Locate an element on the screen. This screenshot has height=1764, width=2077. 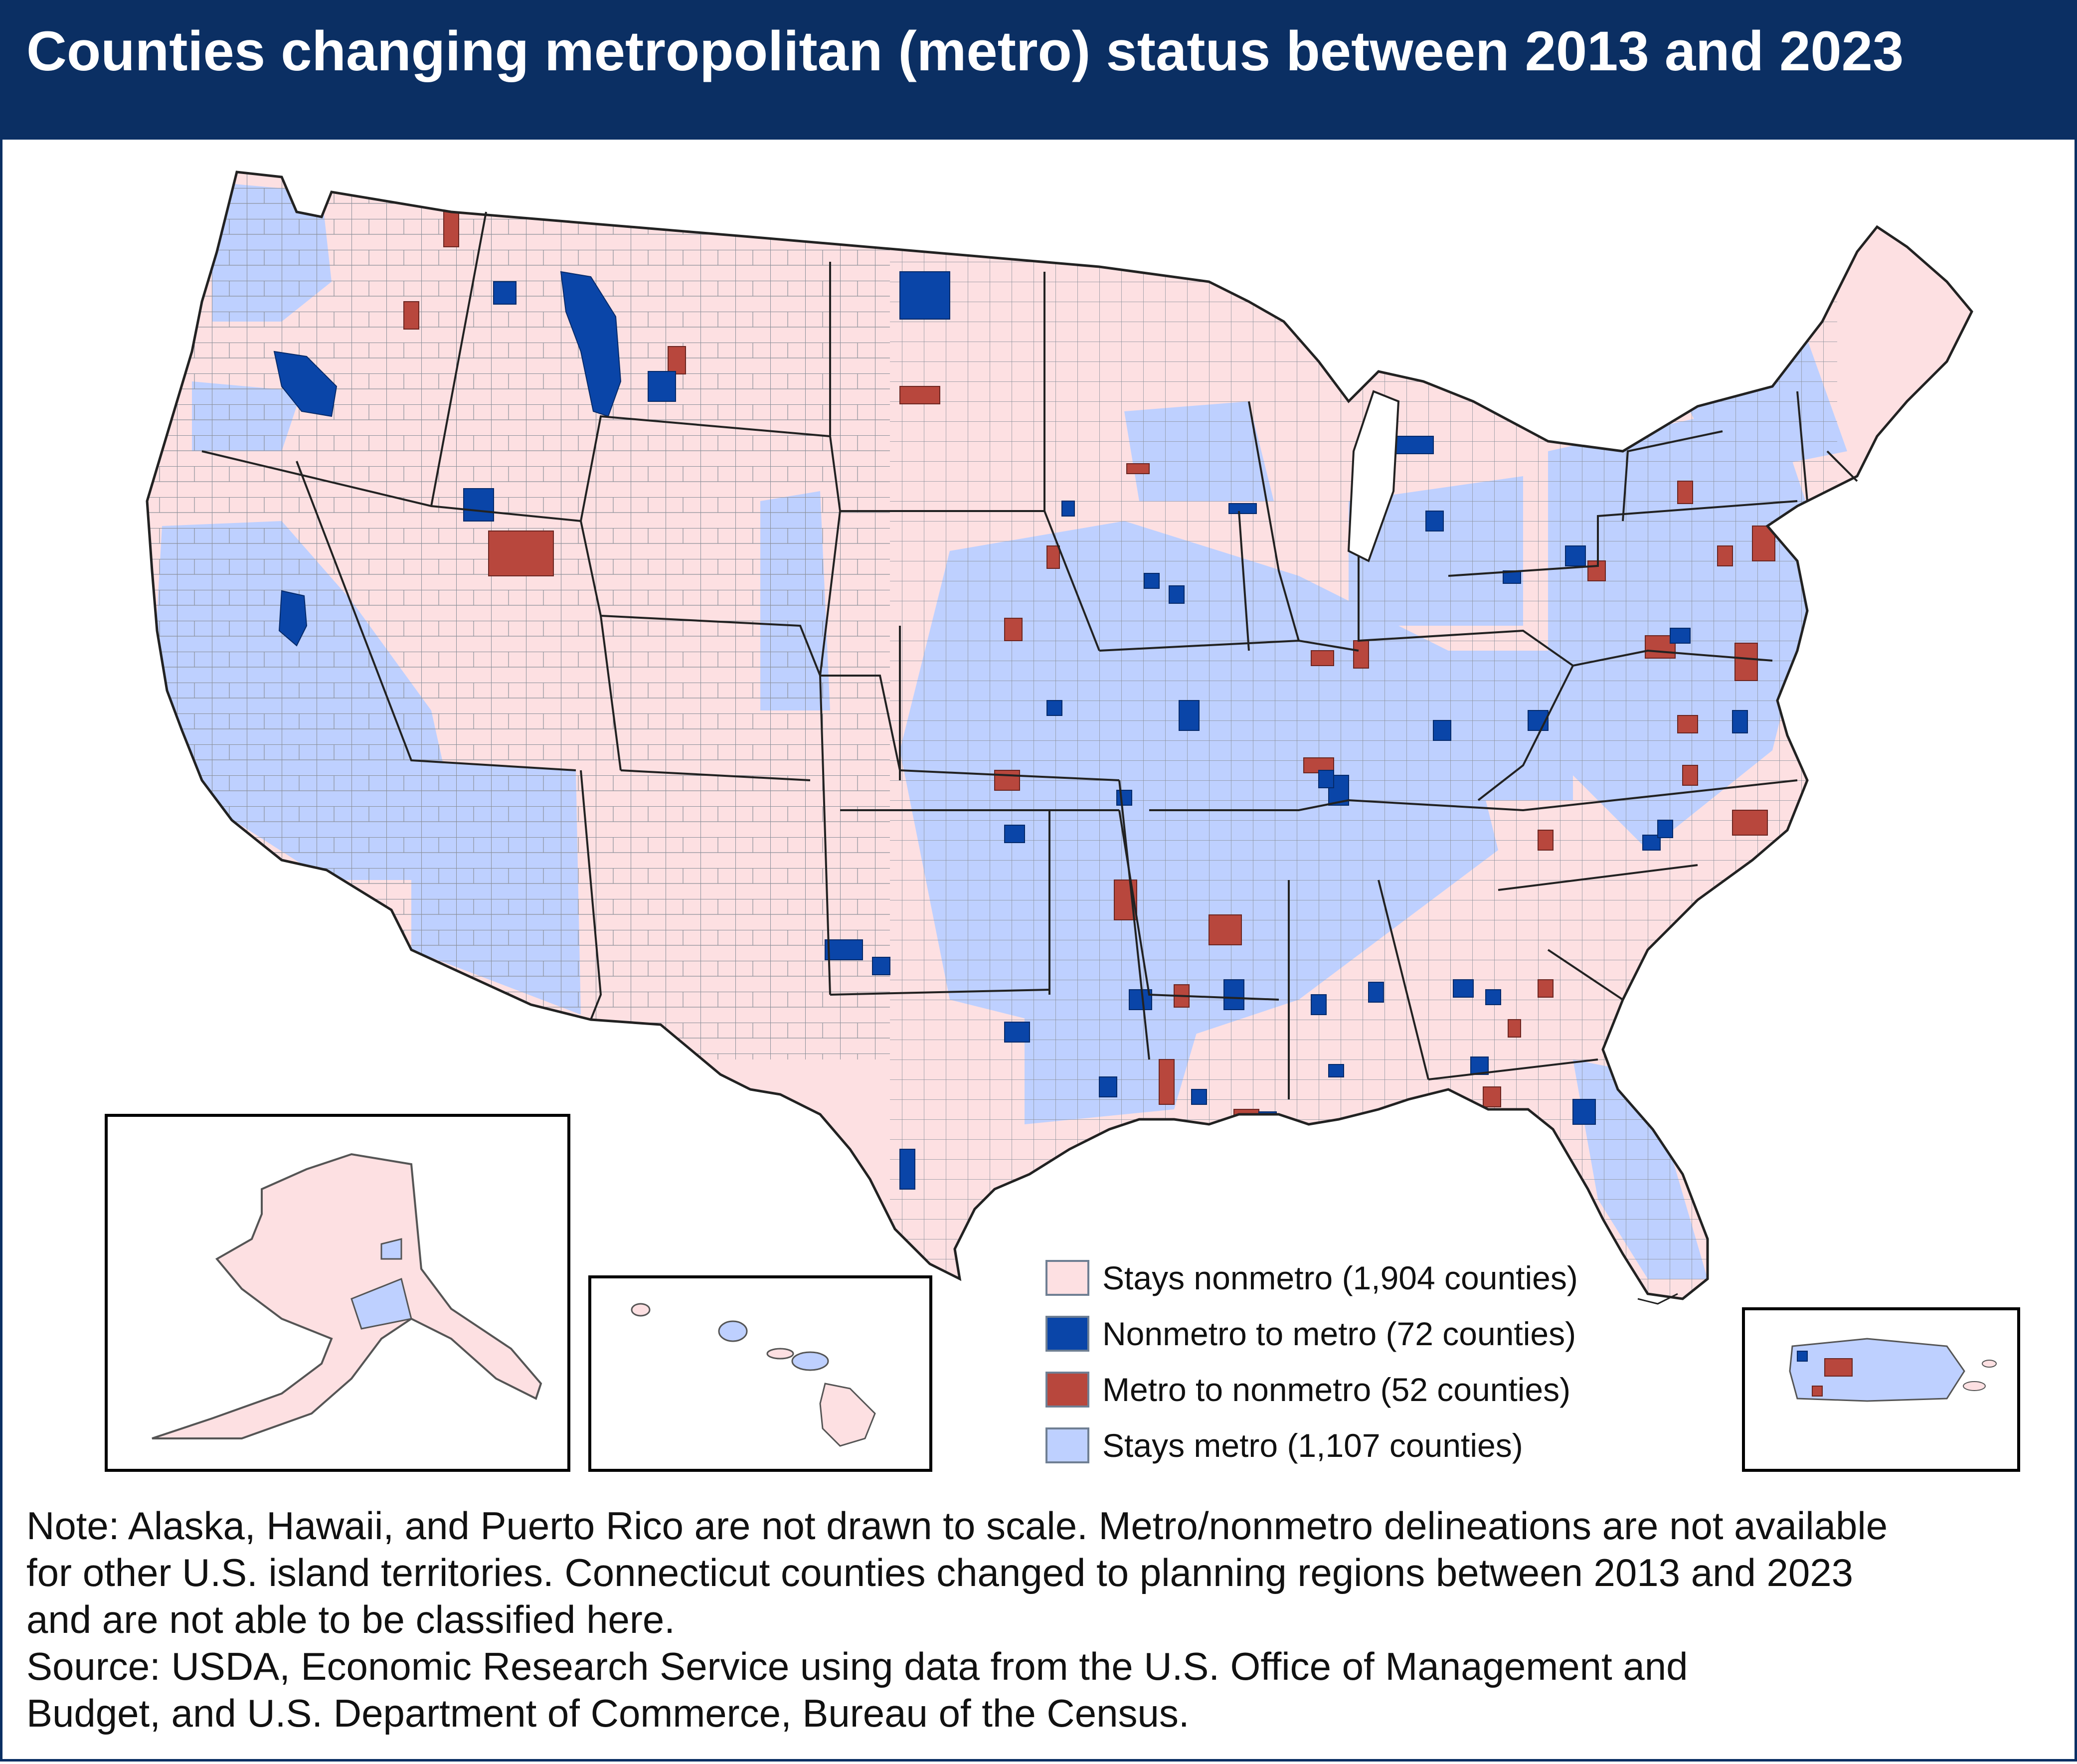
note-line: and are not able to be classified here. is located at coordinates (350, 1619).